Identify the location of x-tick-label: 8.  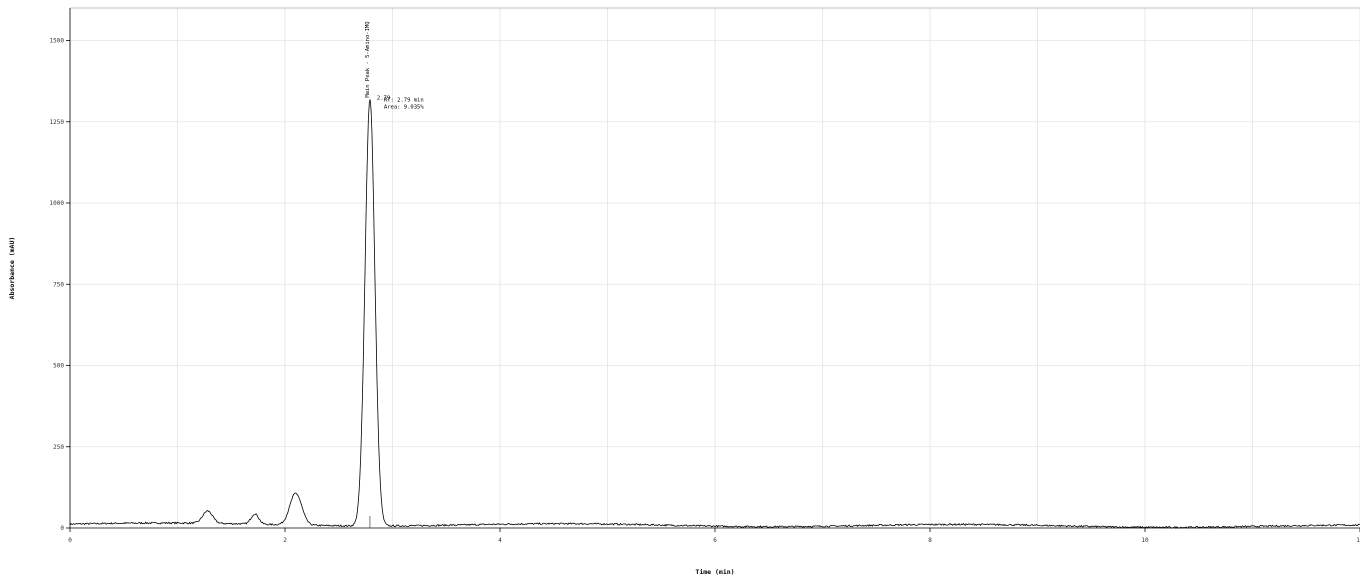
(930, 540).